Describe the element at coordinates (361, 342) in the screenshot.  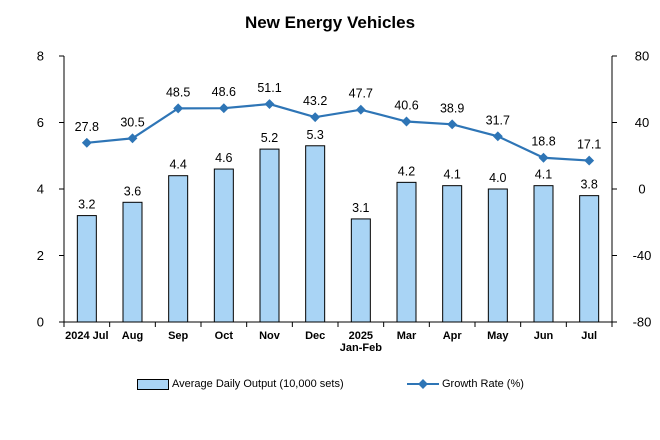
I see `x-axis-tick-label: 2025 Jan-Feb` at that location.